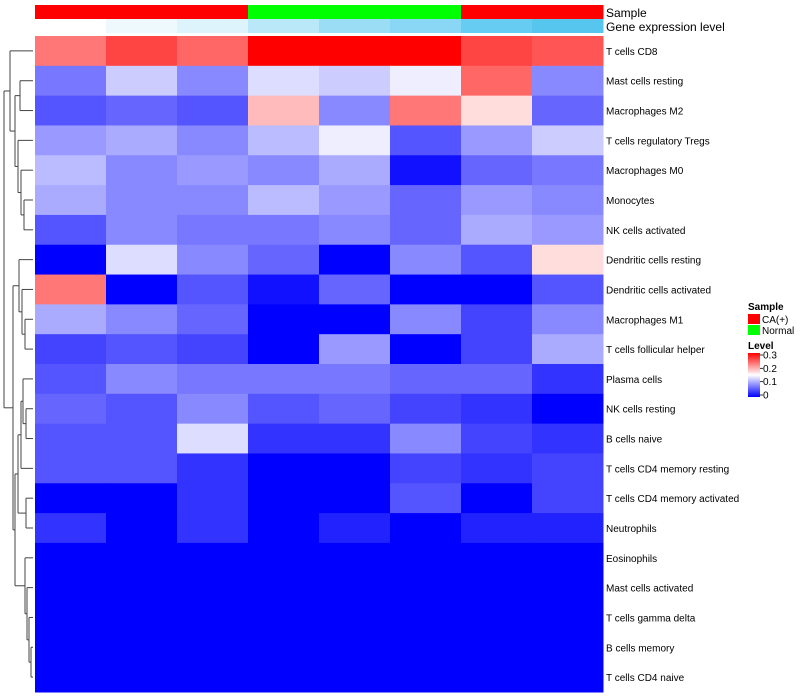 This screenshot has height=700, width=800. Describe the element at coordinates (645, 112) in the screenshot. I see `row-label: Macrophages M2` at that location.